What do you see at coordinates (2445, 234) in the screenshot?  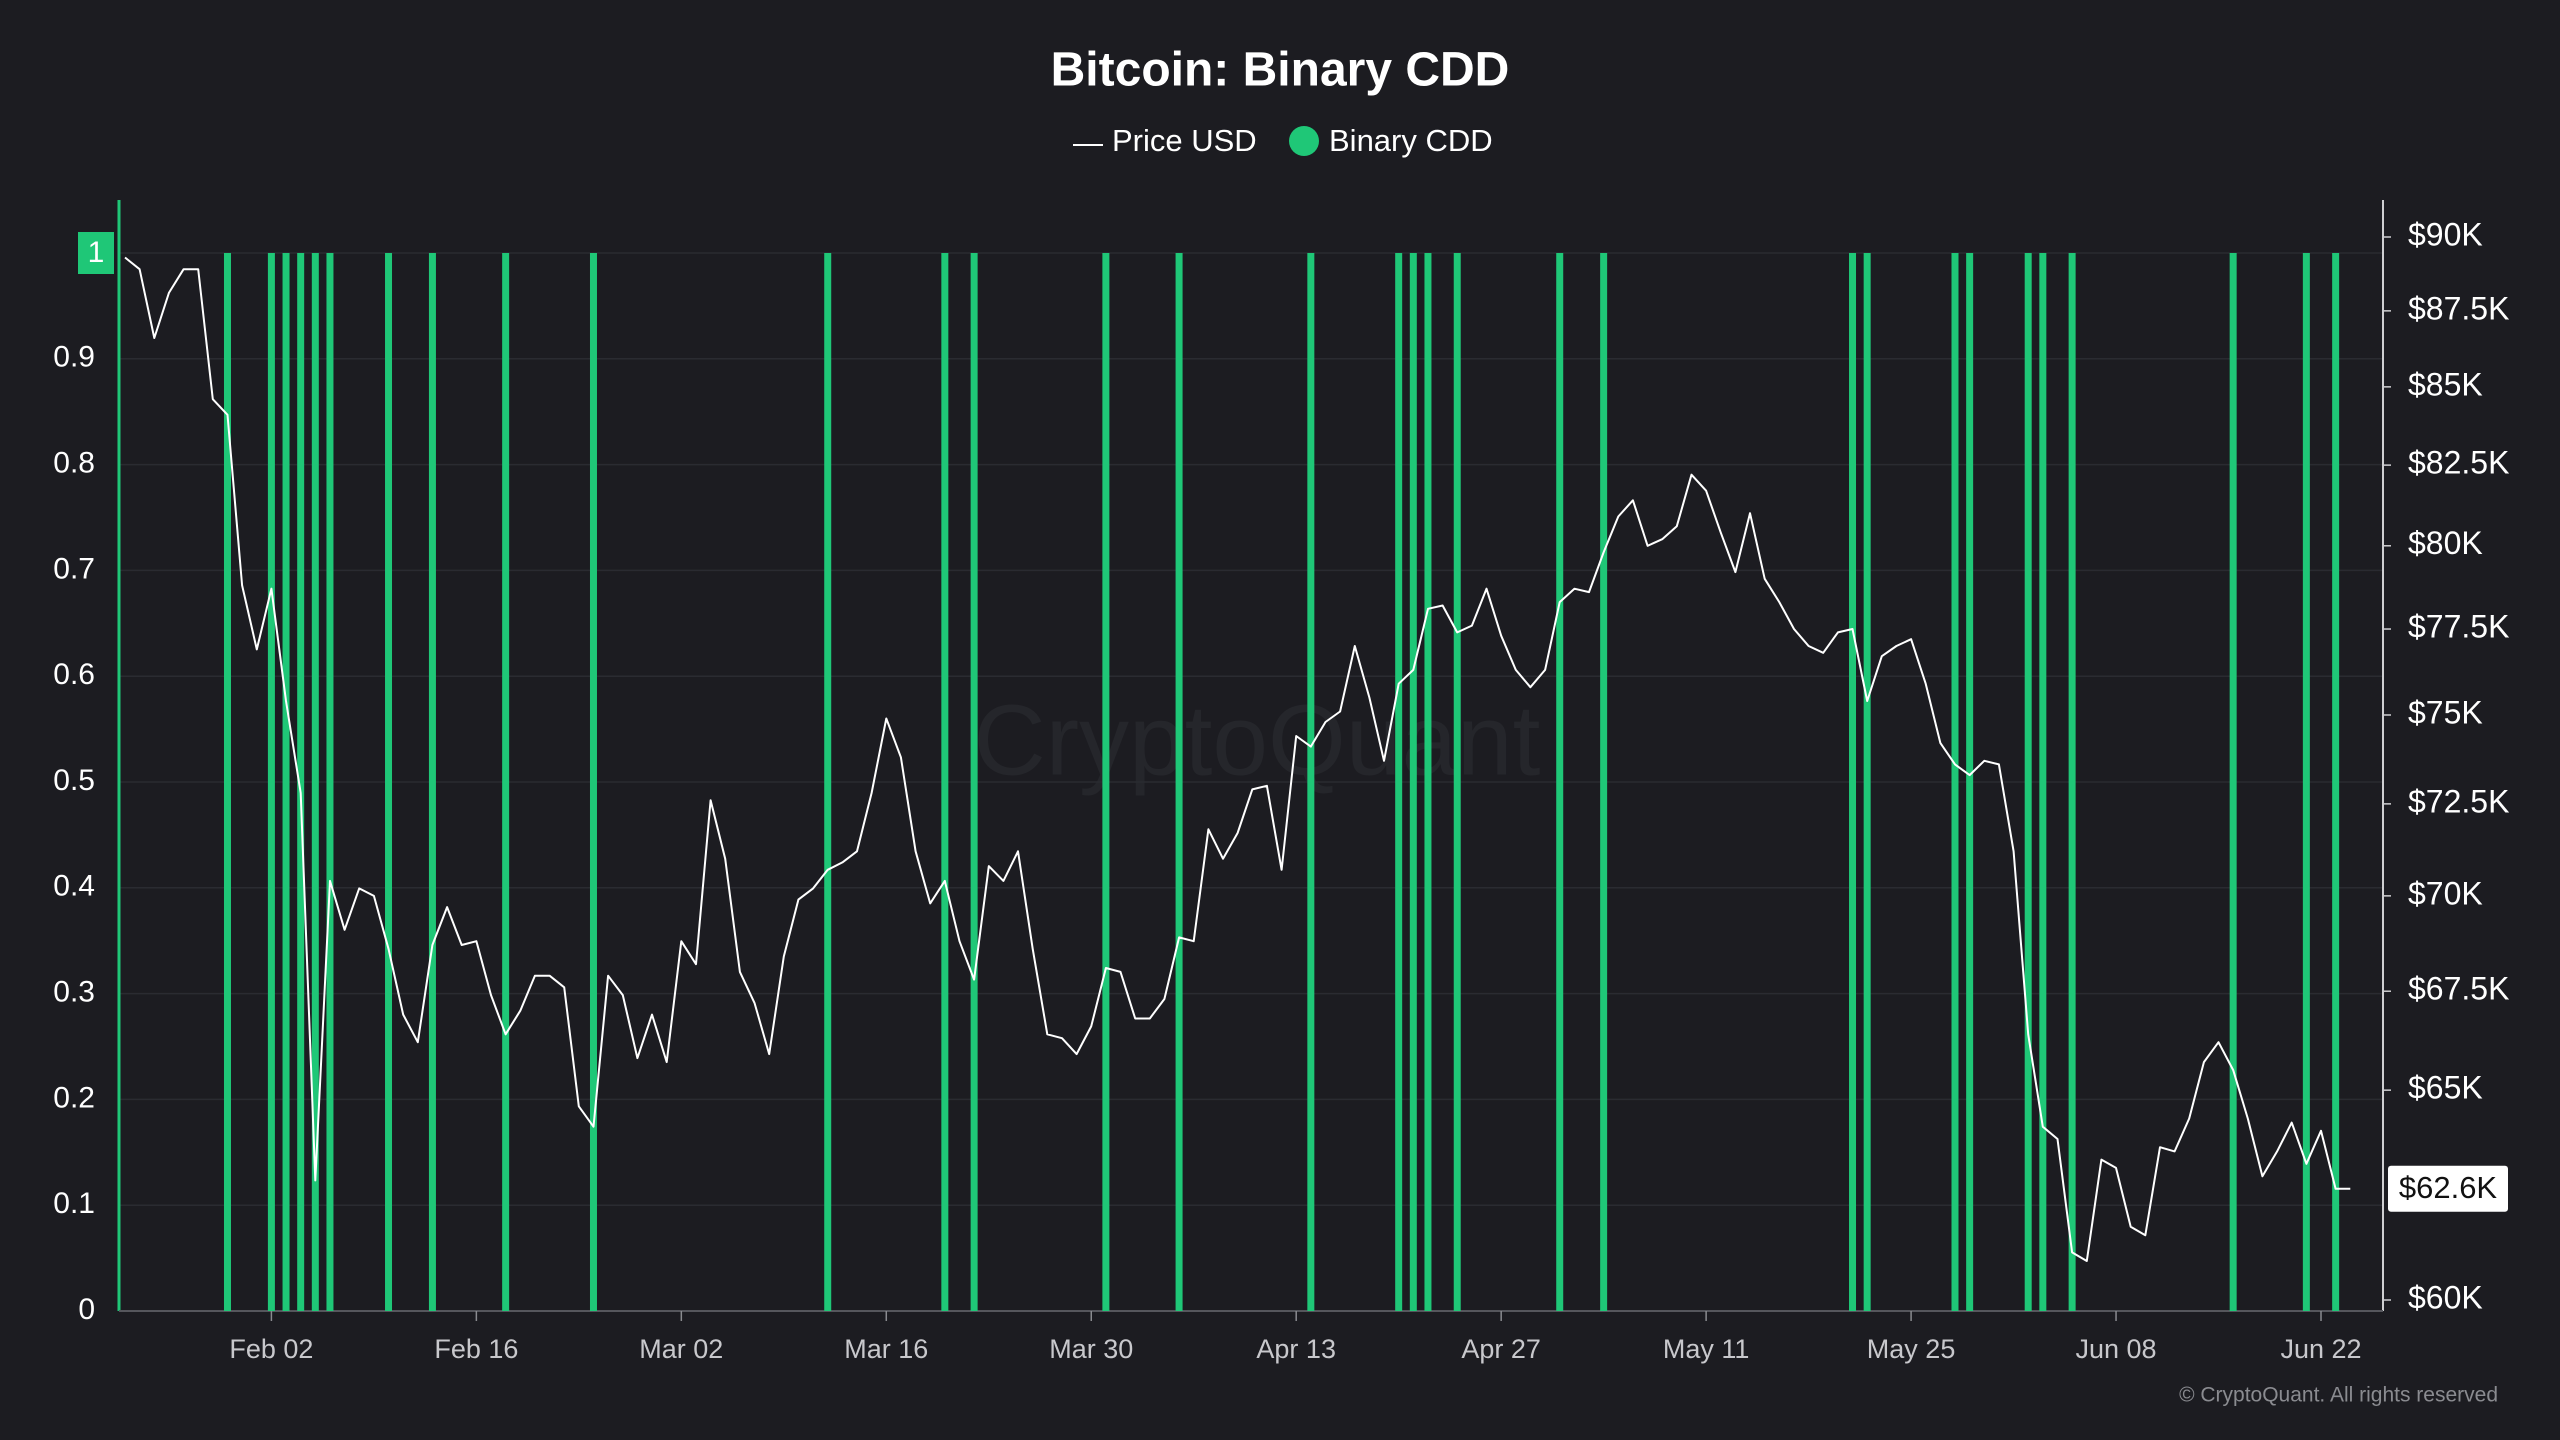 I see `y2-tick-label: $90K` at bounding box center [2445, 234].